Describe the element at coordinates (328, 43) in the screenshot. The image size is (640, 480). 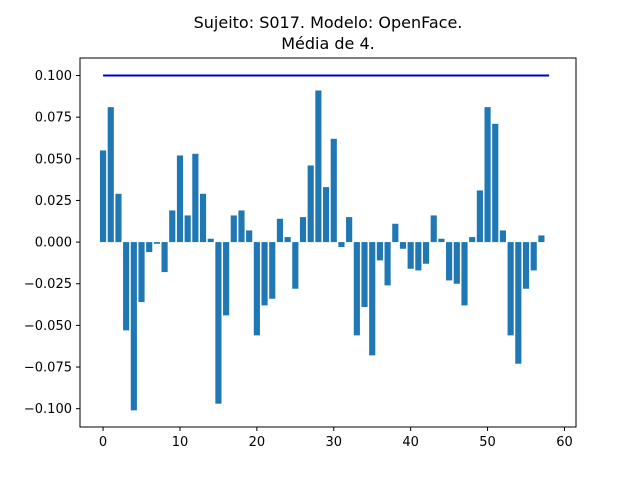
I see `chart-title-line-2: Média de 4.` at that location.